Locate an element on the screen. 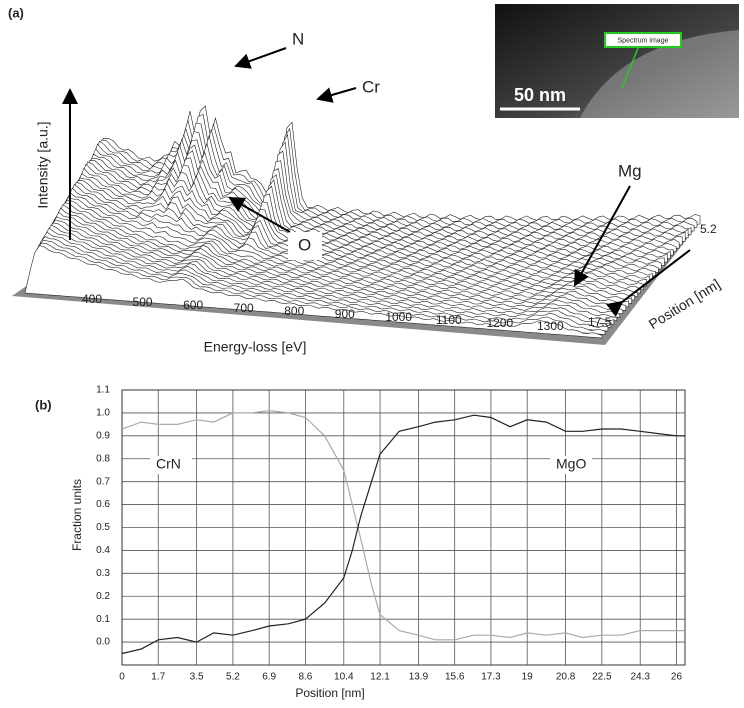 The height and width of the screenshot is (708, 744). scale-bar-label: 50 nm is located at coordinates (540, 95).